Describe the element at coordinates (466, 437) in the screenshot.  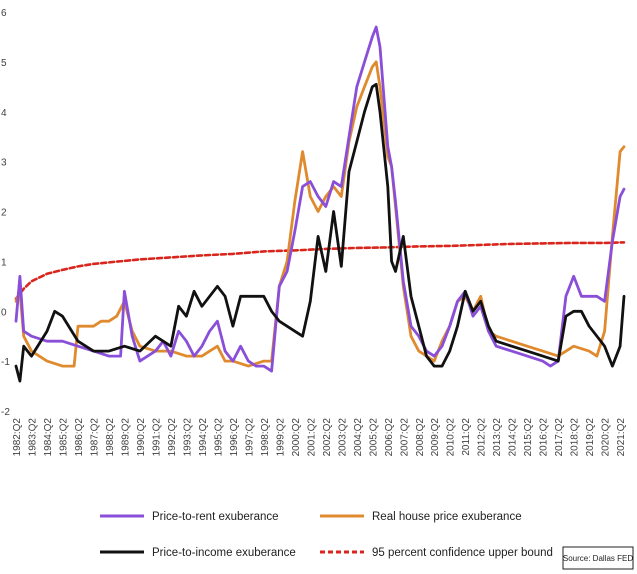
I see `x-tick-label: 2011:Q2` at that location.